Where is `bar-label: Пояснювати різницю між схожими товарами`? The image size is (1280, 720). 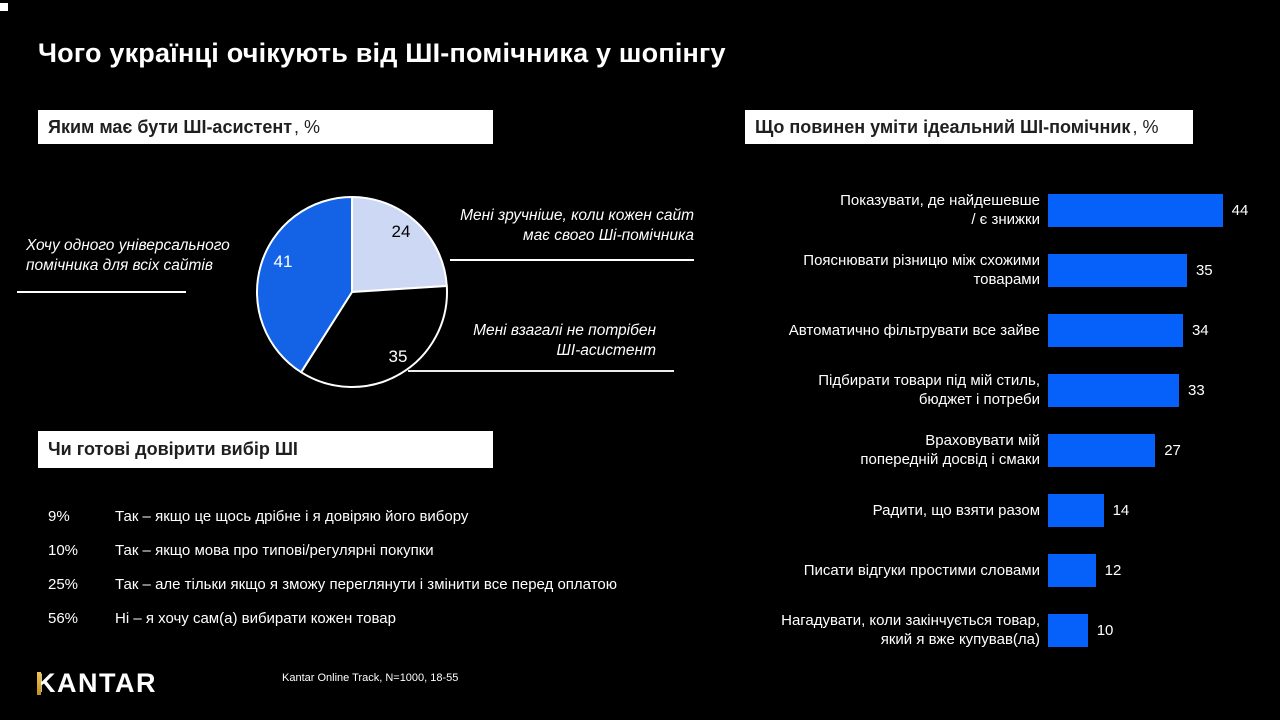
bar-label: Пояснювати різницю між схожими товарами is located at coordinates (892, 270).